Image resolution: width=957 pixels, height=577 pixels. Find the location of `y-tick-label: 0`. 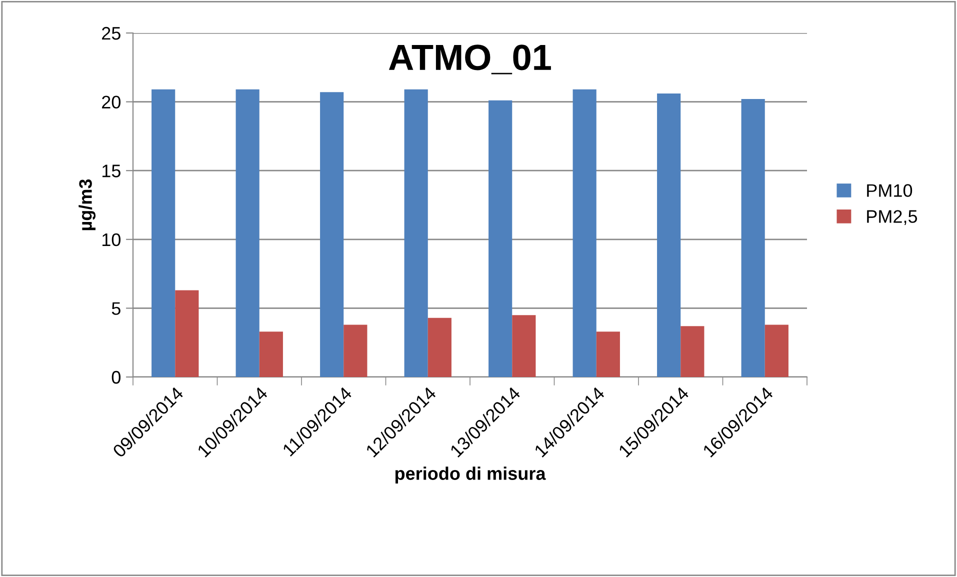

y-tick-label: 0 is located at coordinates (116, 377).